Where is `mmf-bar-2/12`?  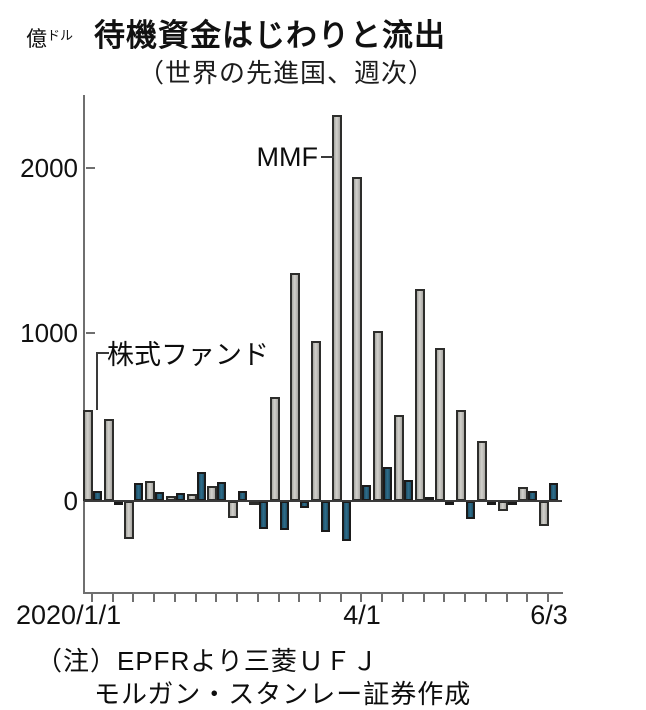
mmf-bar-2/12 is located at coordinates (212, 493).